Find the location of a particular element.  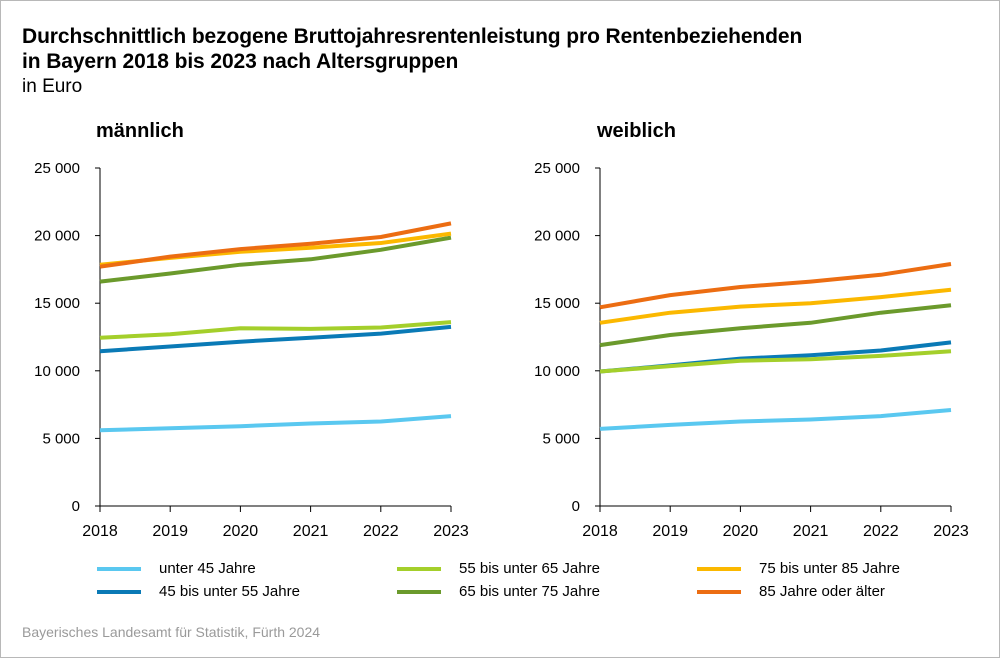

male-x-tick-label: 2019 is located at coordinates (170, 531).